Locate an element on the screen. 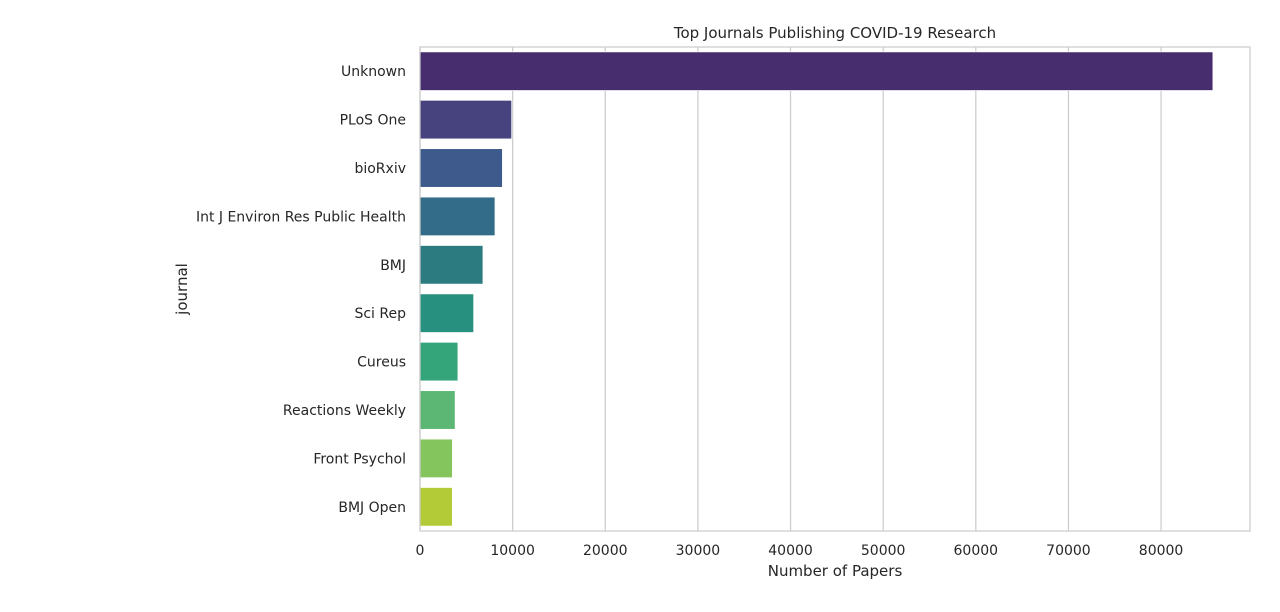 The image size is (1280, 612). x-tick-label: 80000 is located at coordinates (1161, 551).